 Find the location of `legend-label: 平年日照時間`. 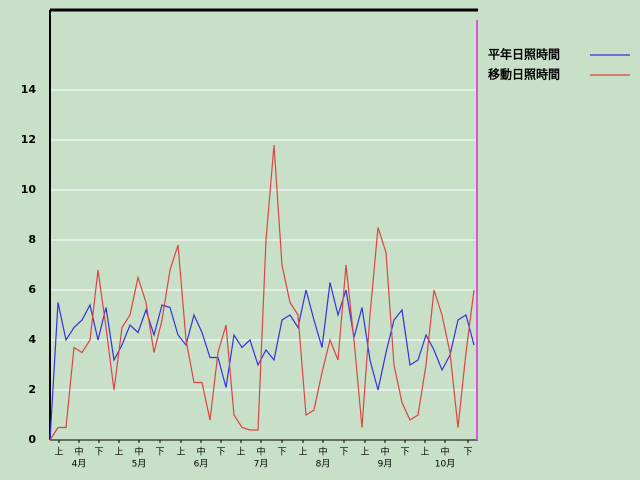

legend-label: 平年日照時間 is located at coordinates (524, 54).